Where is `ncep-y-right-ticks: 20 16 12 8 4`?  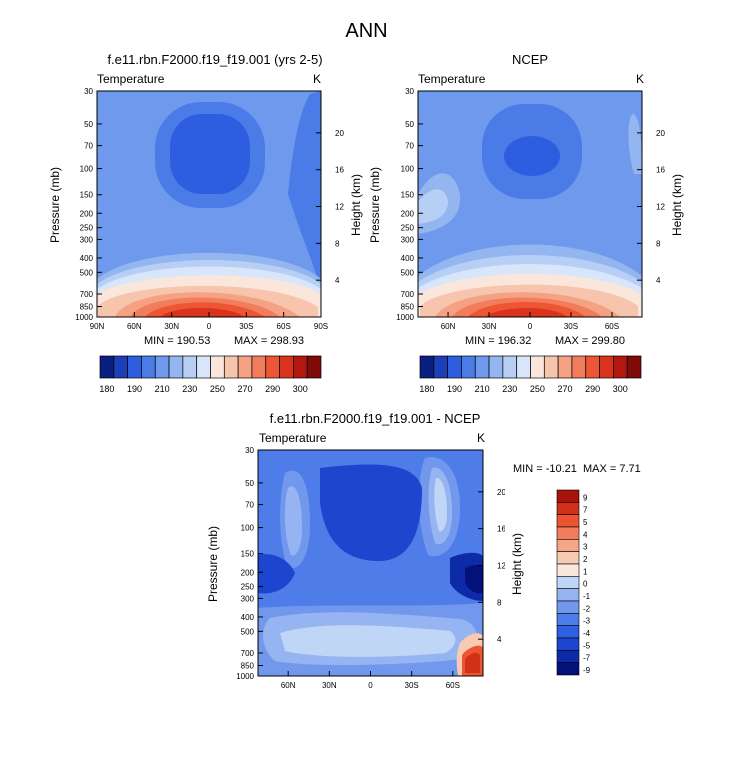
ncep-y-right-ticks: 20 16 12 8 4 is located at coordinates (651, 207).